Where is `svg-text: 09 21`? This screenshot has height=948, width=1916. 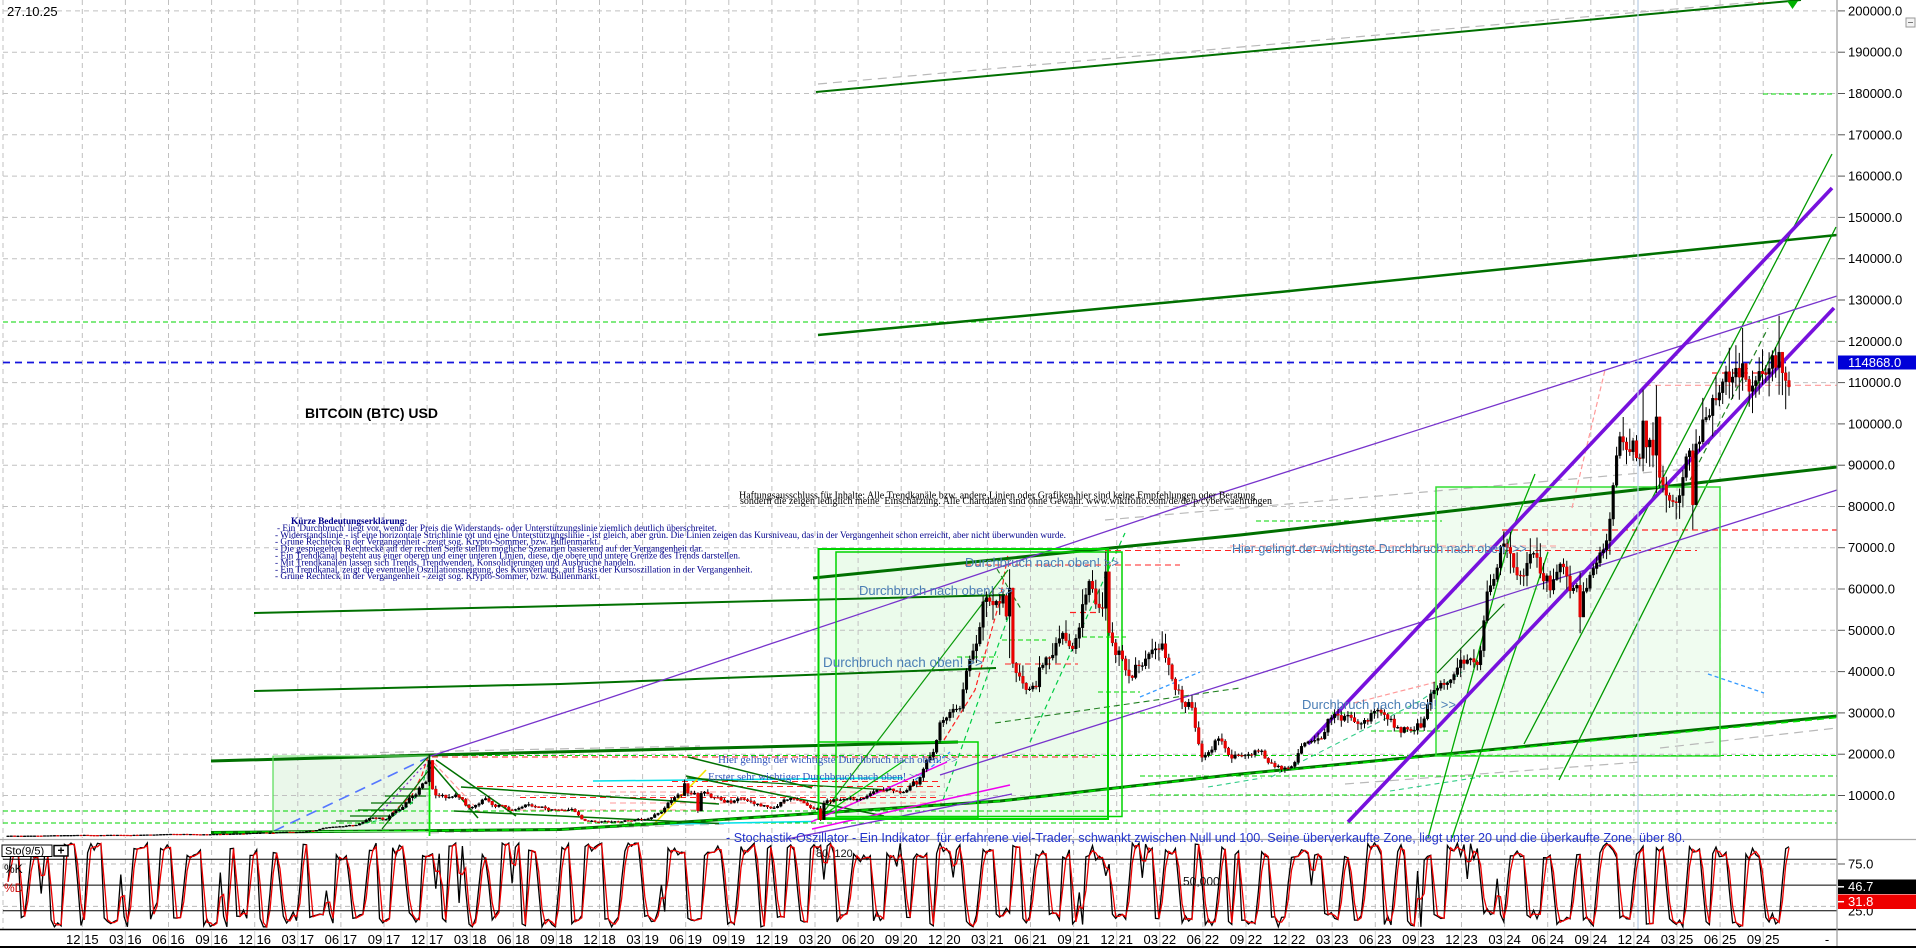 svg-text: 09 21 is located at coordinates (1073, 939).